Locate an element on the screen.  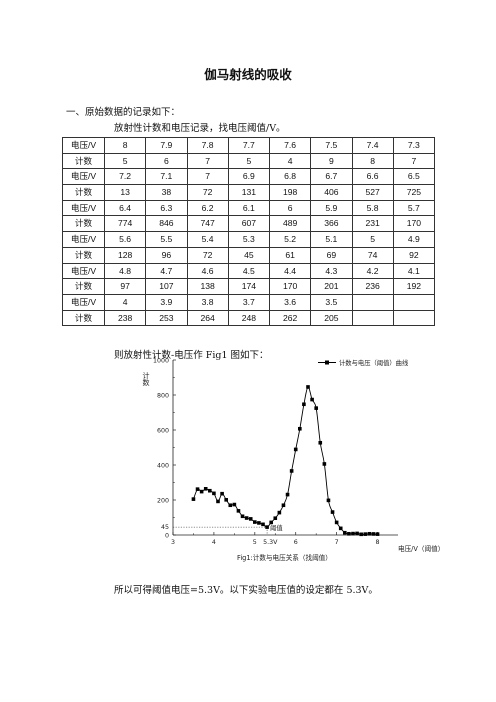
table-cell: 131 is located at coordinates (249, 192).